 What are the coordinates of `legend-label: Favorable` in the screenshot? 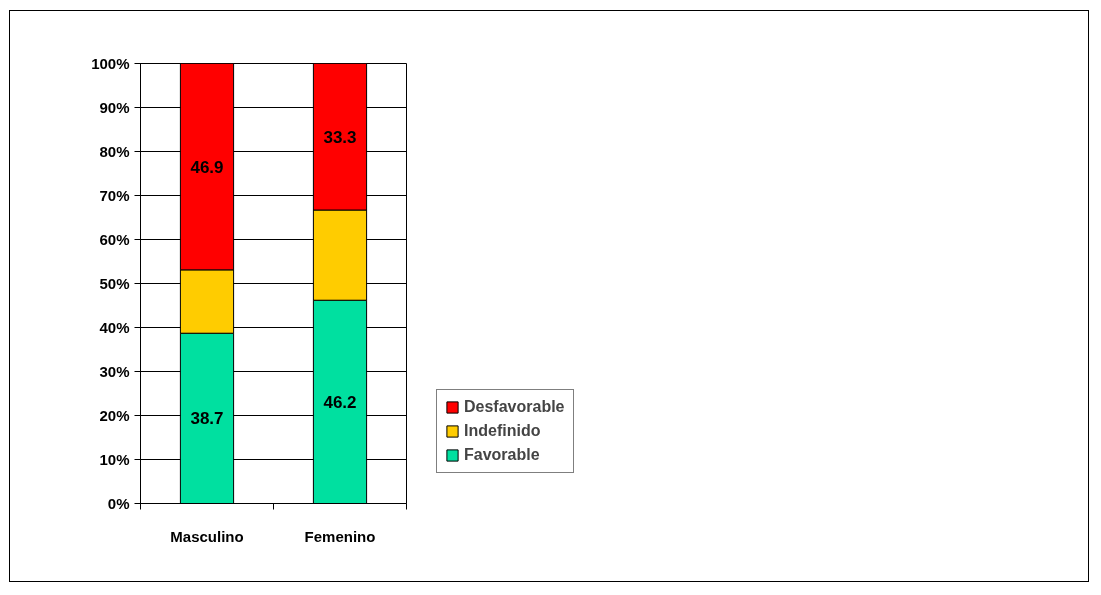 It's located at (502, 455).